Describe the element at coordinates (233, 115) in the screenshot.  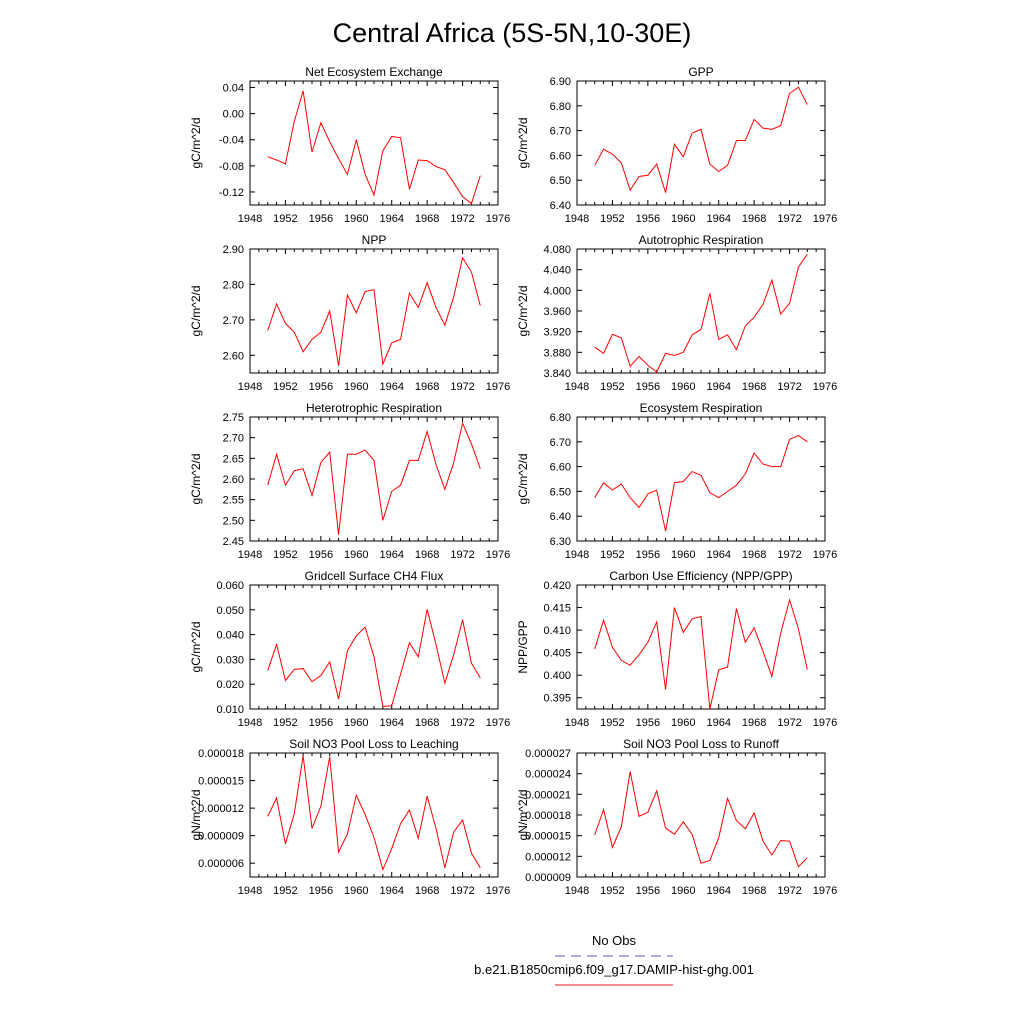
I see `y-tick-label: 0.00` at that location.